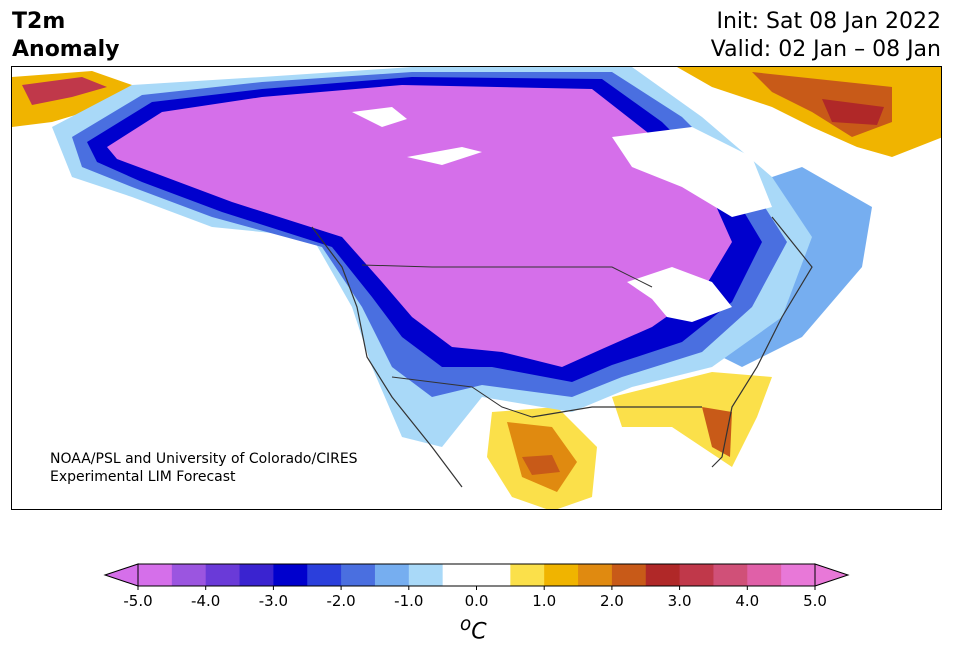  Describe the element at coordinates (462, 397) in the screenshot. I see `us-mexico-border` at that location.